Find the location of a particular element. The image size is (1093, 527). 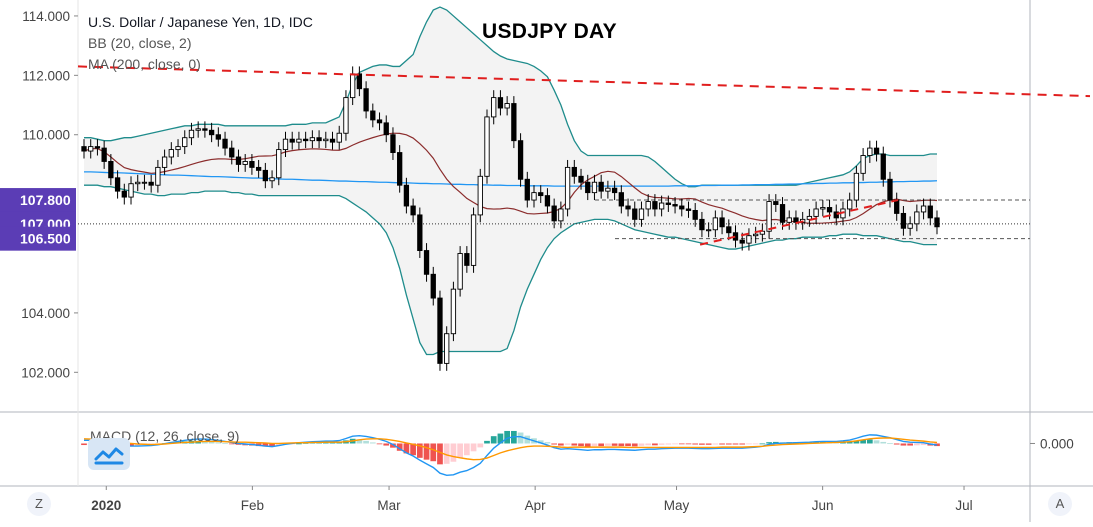

price-label-box is located at coordinates (38, 238).